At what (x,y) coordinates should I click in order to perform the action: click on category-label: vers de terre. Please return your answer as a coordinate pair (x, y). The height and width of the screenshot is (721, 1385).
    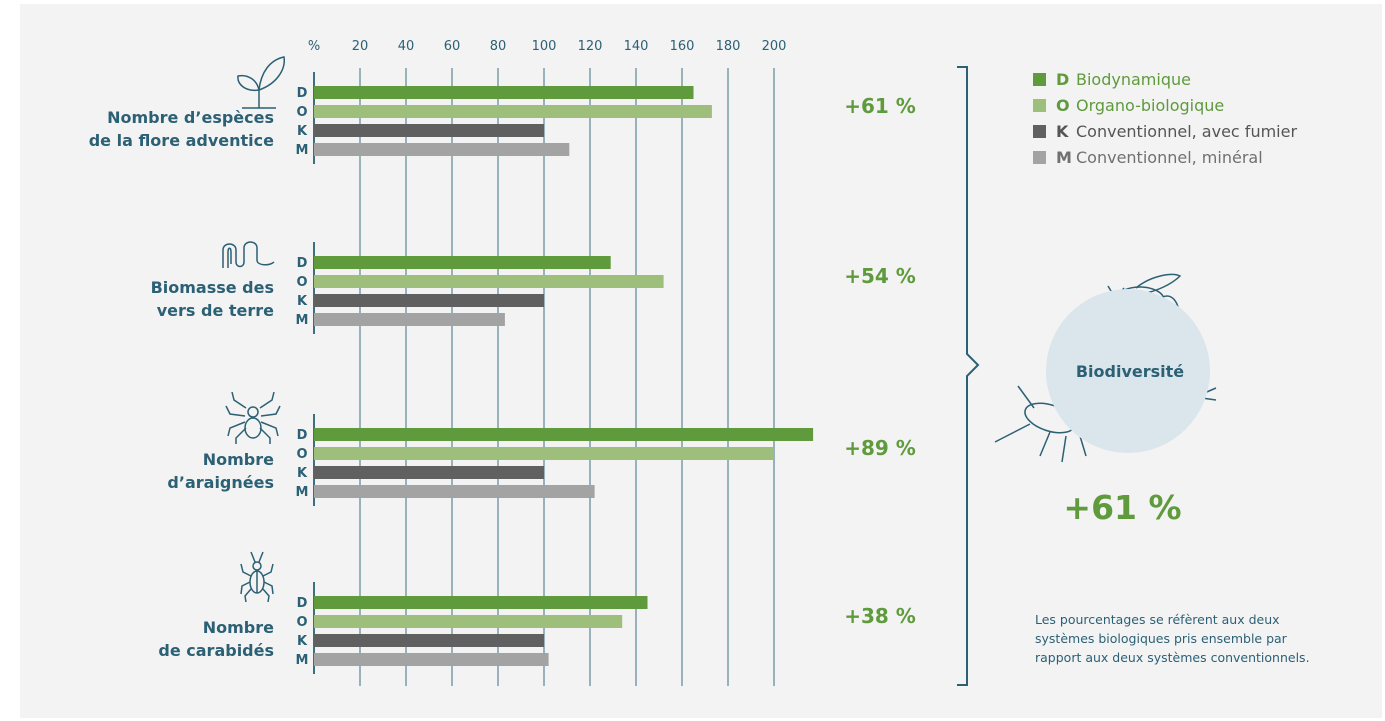
    Looking at the image, I should click on (215, 310).